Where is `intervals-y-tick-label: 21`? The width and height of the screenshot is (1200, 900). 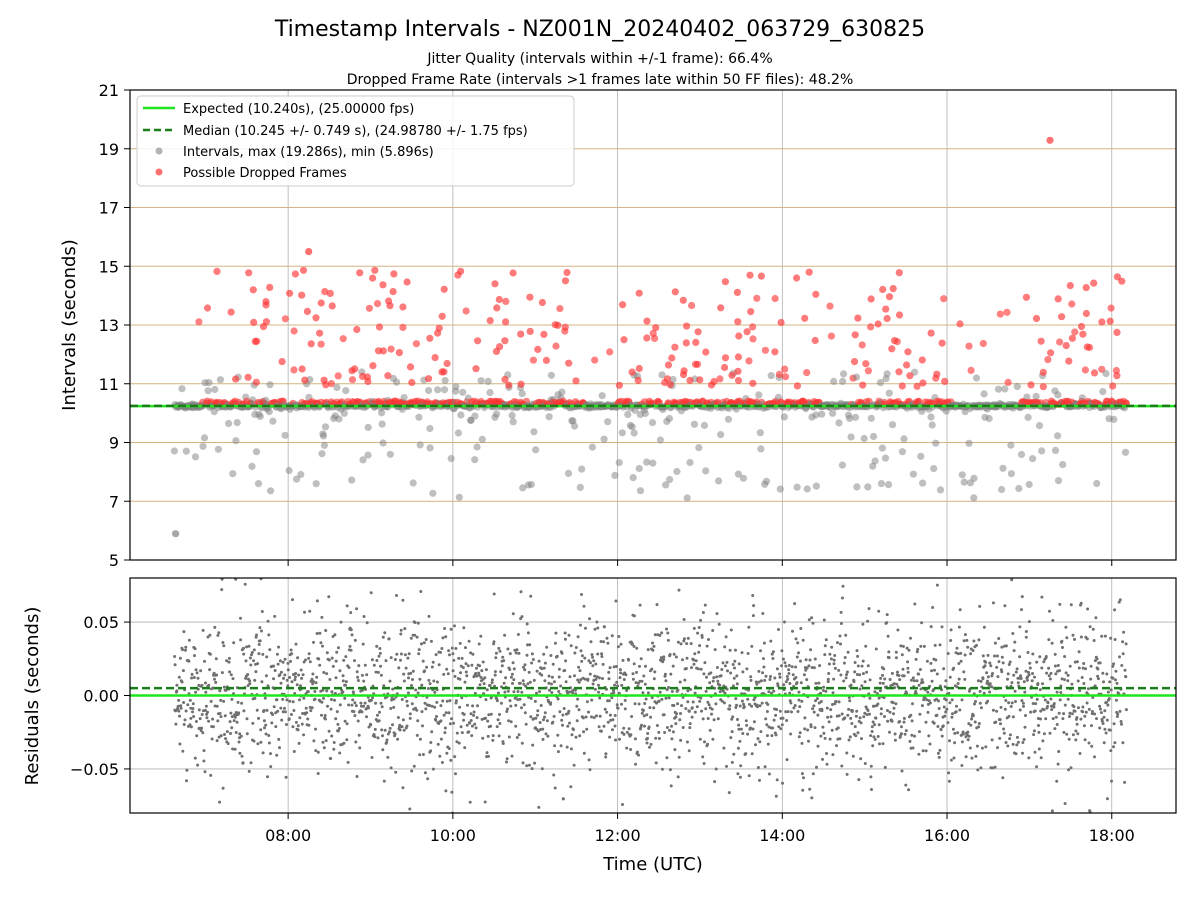 intervals-y-tick-label: 21 is located at coordinates (109, 90).